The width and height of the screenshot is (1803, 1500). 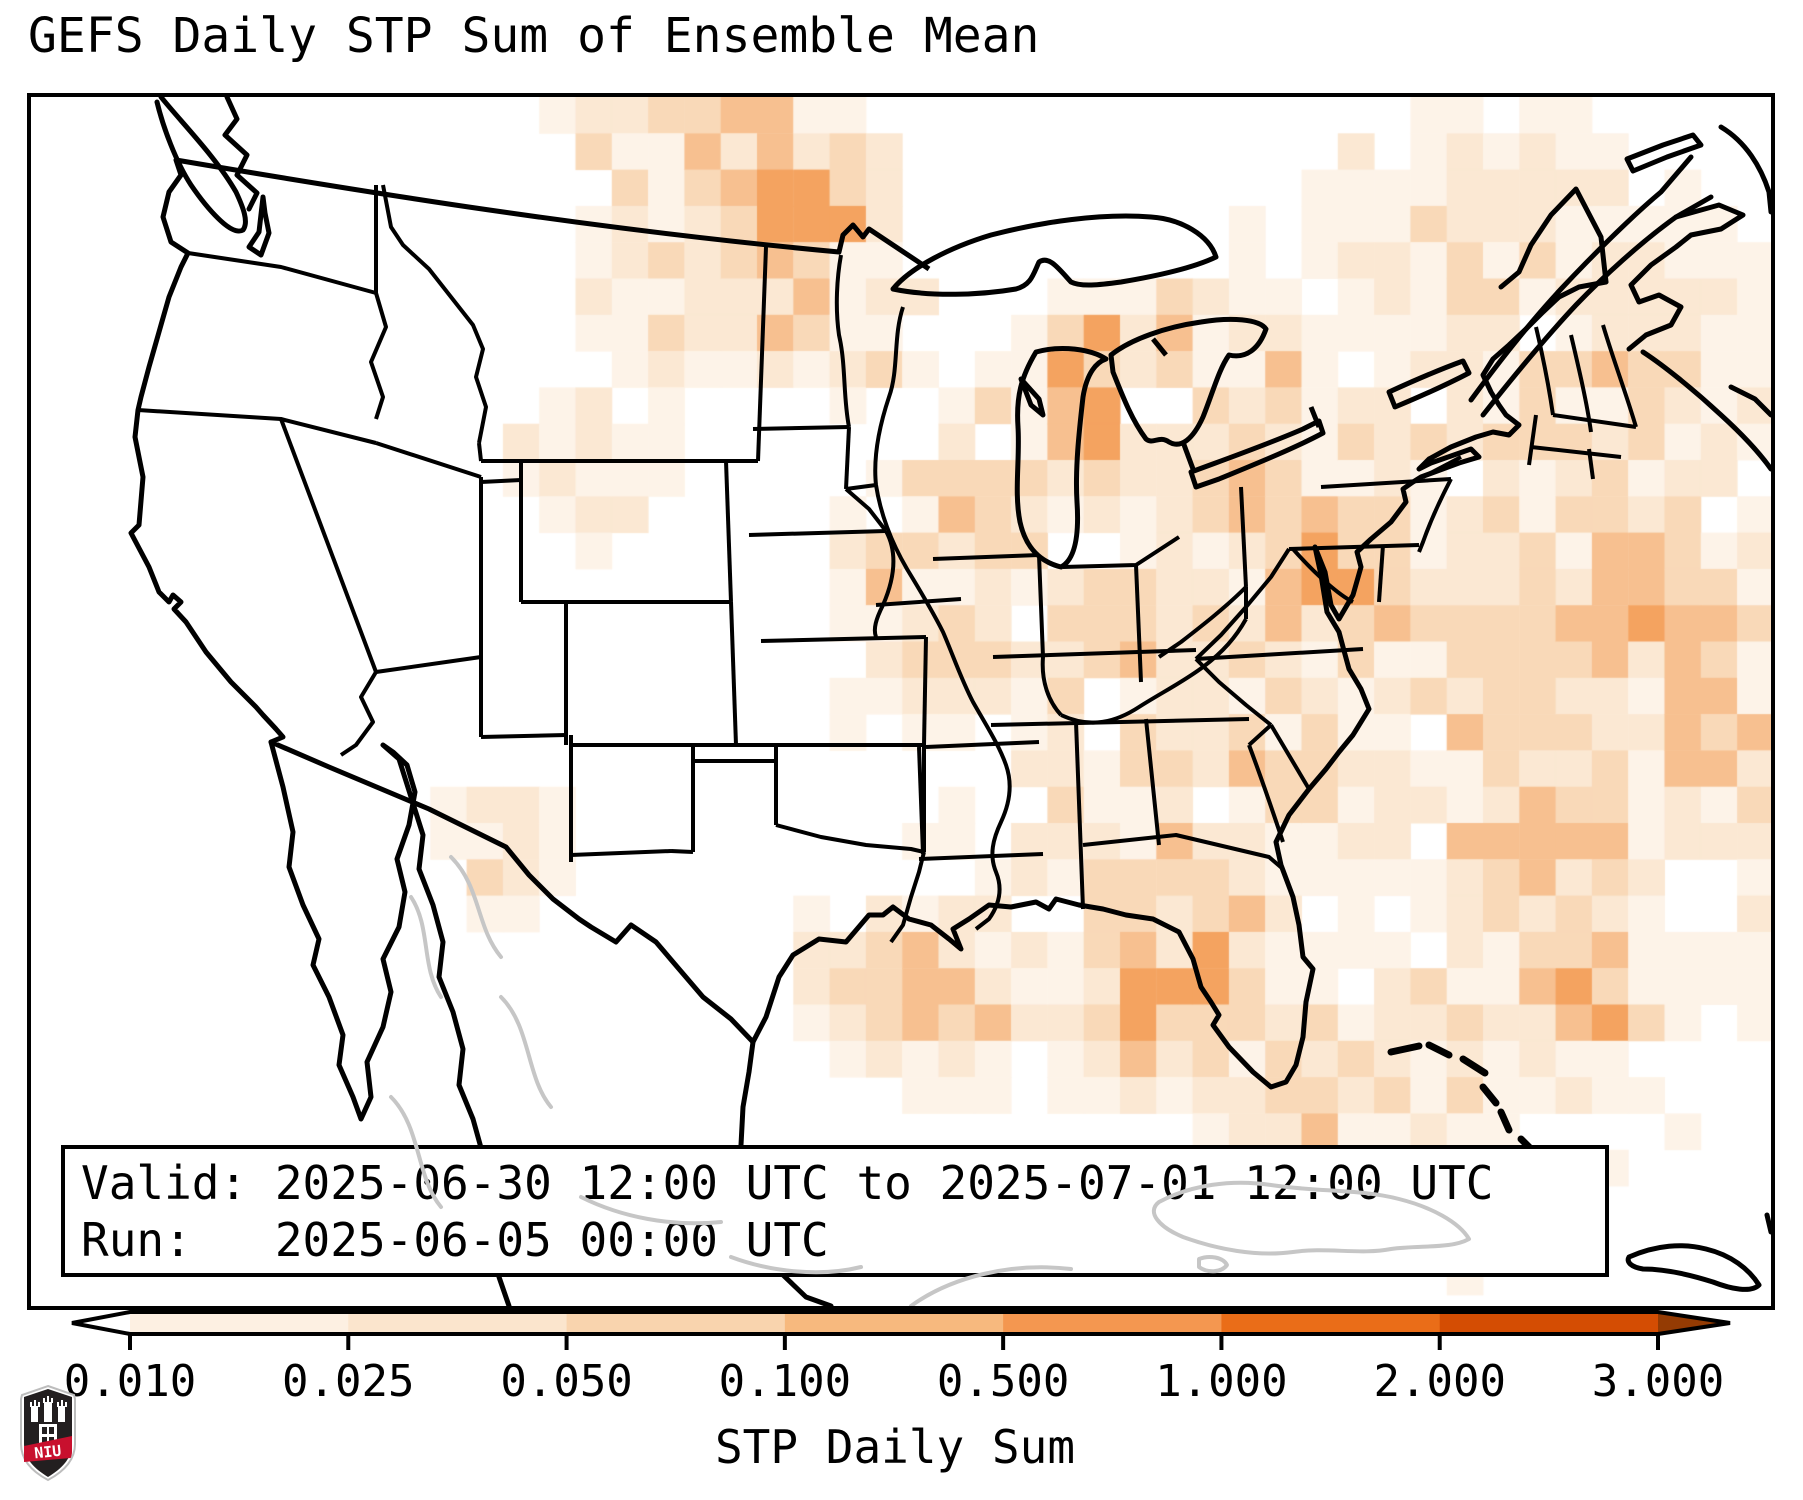 I want to click on niu-red-band, so click(x=48, y=1449).